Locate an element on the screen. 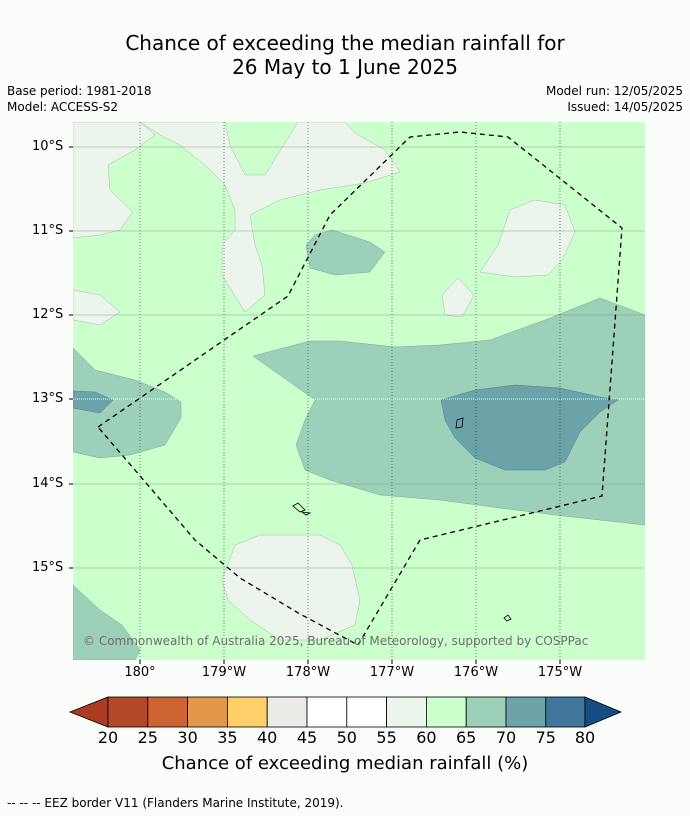  region-70-75-east is located at coordinates (529, 427).